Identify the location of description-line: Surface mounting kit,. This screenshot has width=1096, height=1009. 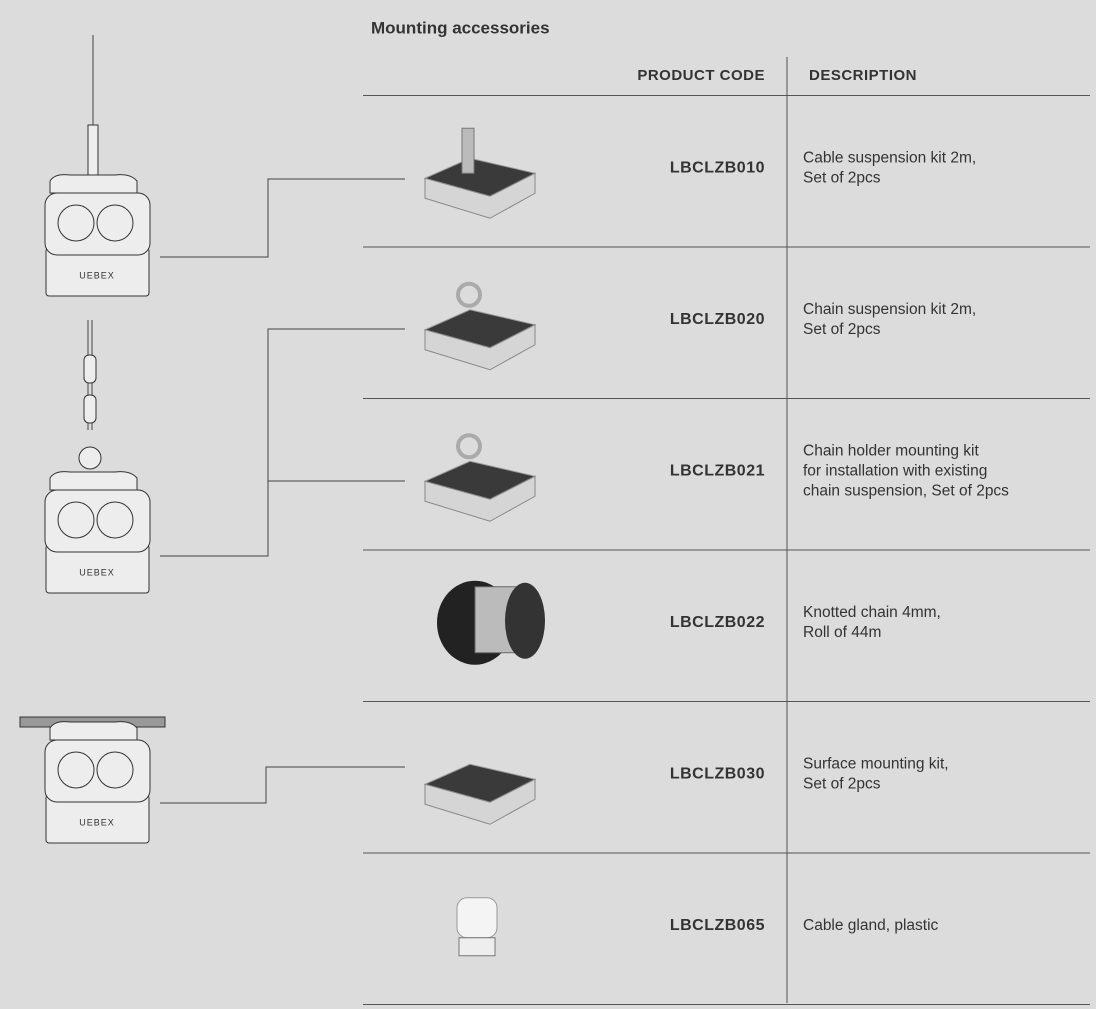
(876, 763).